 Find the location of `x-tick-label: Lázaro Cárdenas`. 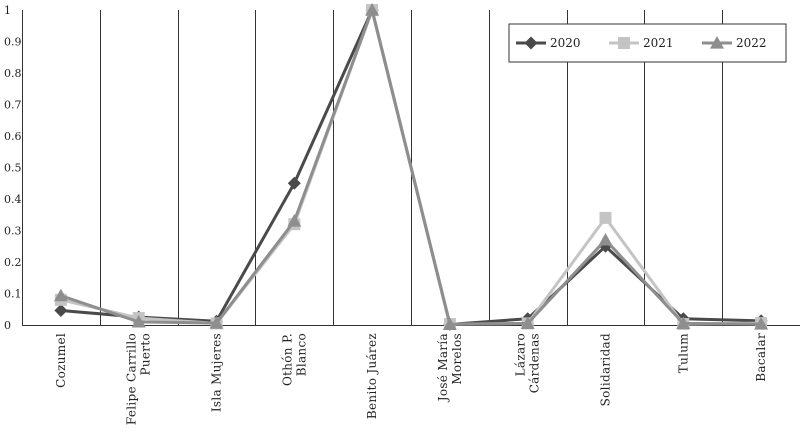

x-tick-label: Lázaro Cárdenas is located at coordinates (528, 363).